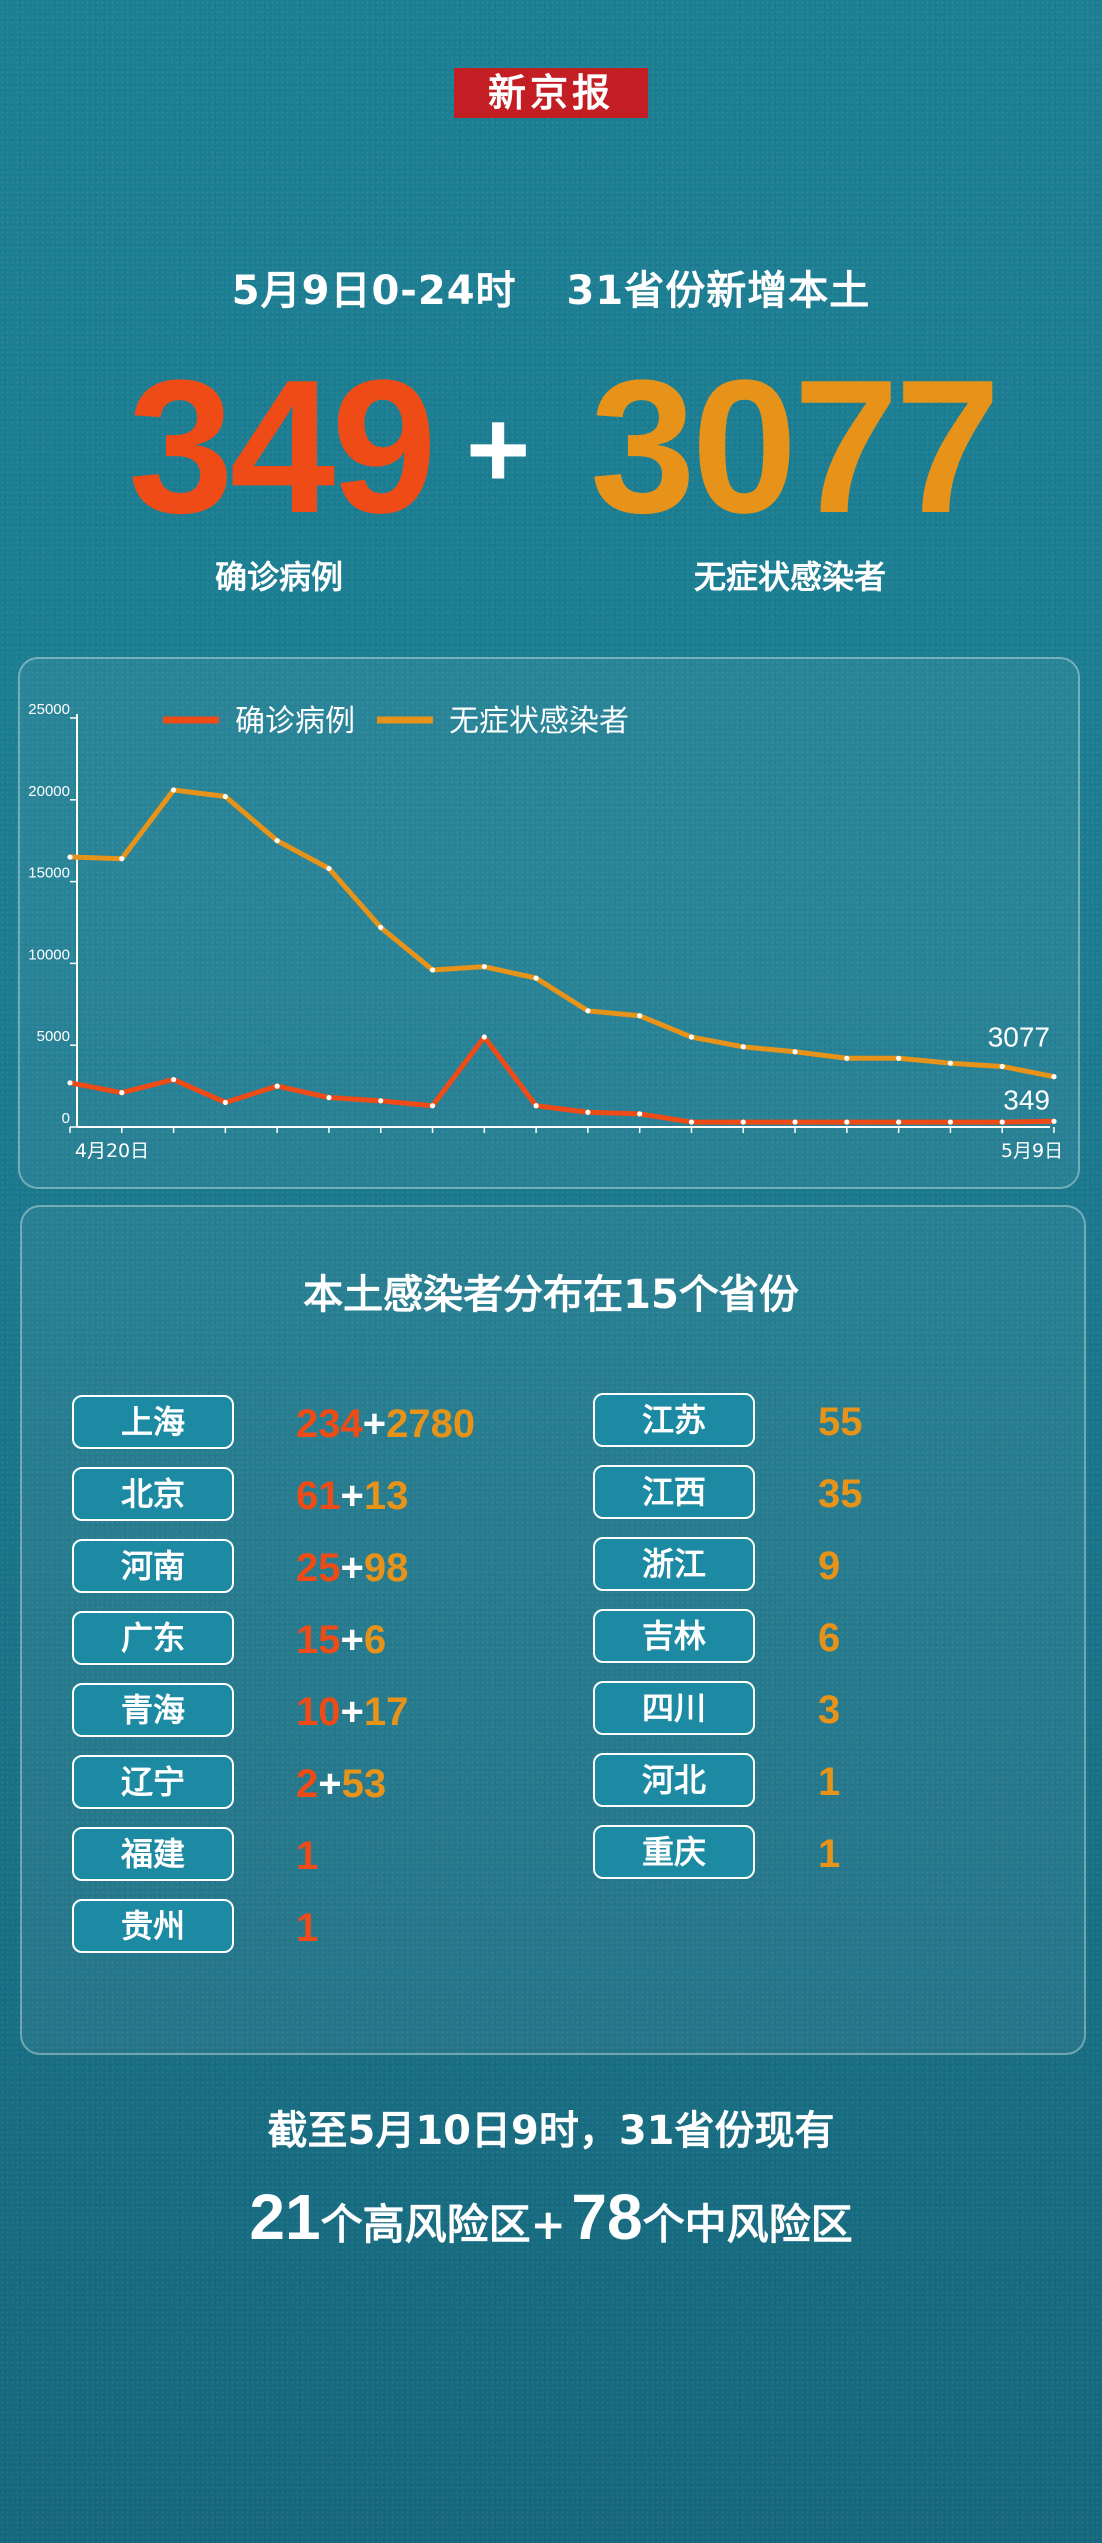 This screenshot has height=2543, width=1102. I want to click on province-asymptomatic: 98, so click(386, 1568).